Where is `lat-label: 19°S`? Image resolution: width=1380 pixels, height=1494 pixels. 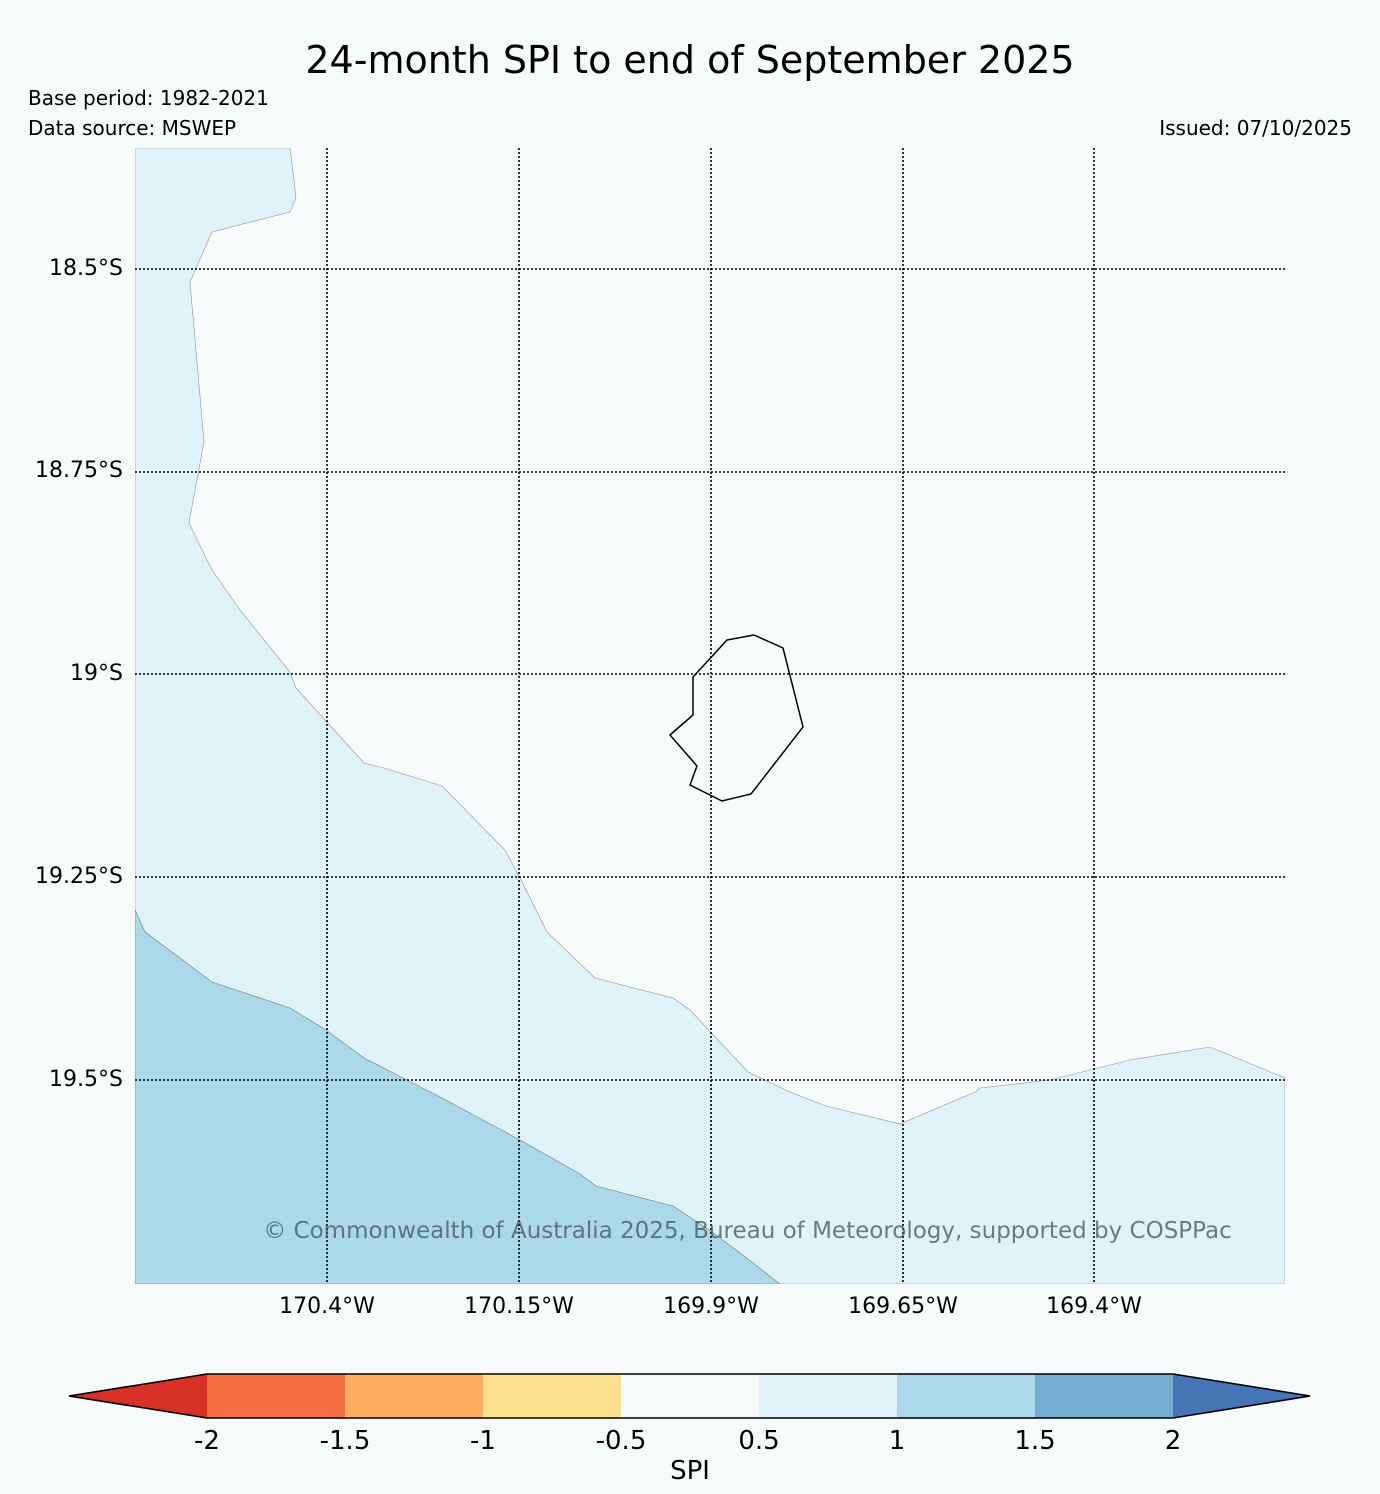 lat-label: 19°S is located at coordinates (96, 673).